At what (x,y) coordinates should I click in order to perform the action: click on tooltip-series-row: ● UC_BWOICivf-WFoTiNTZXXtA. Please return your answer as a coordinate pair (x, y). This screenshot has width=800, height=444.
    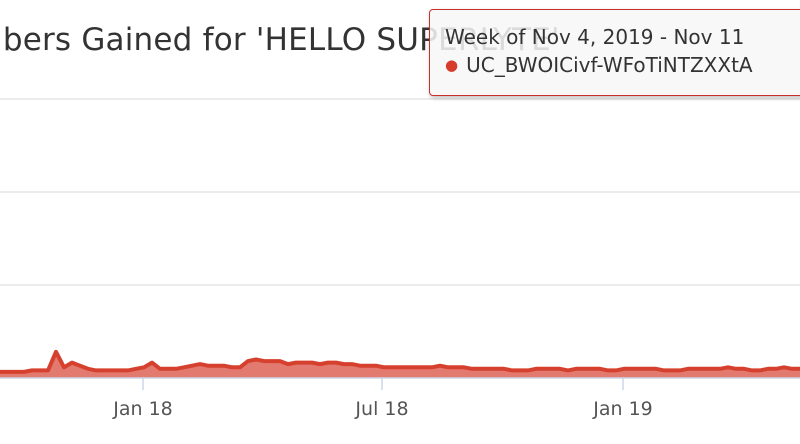
    Looking at the image, I should click on (622, 65).